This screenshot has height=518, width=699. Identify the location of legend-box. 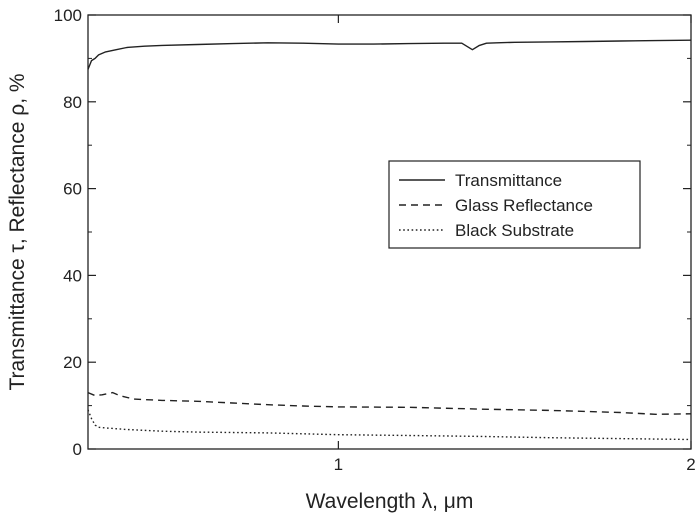
(514, 204).